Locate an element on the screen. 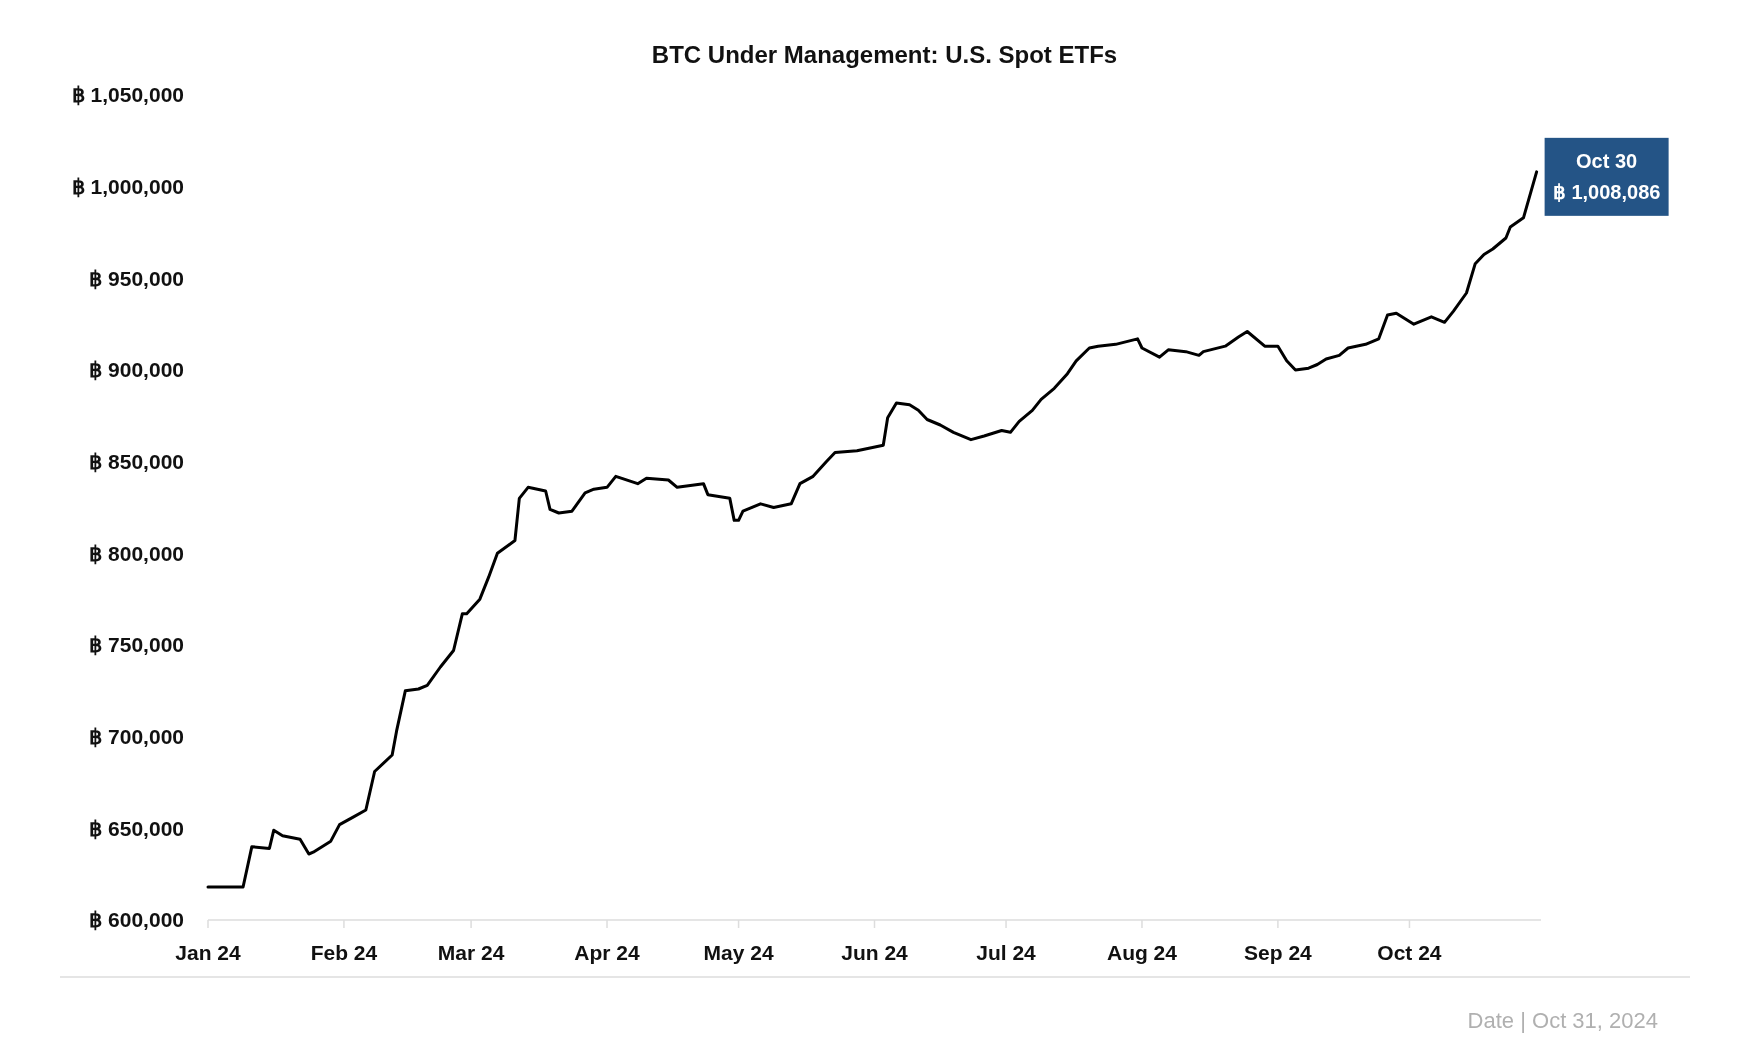  text: Date | Oct 31, 2024 is located at coordinates (1562, 1020).